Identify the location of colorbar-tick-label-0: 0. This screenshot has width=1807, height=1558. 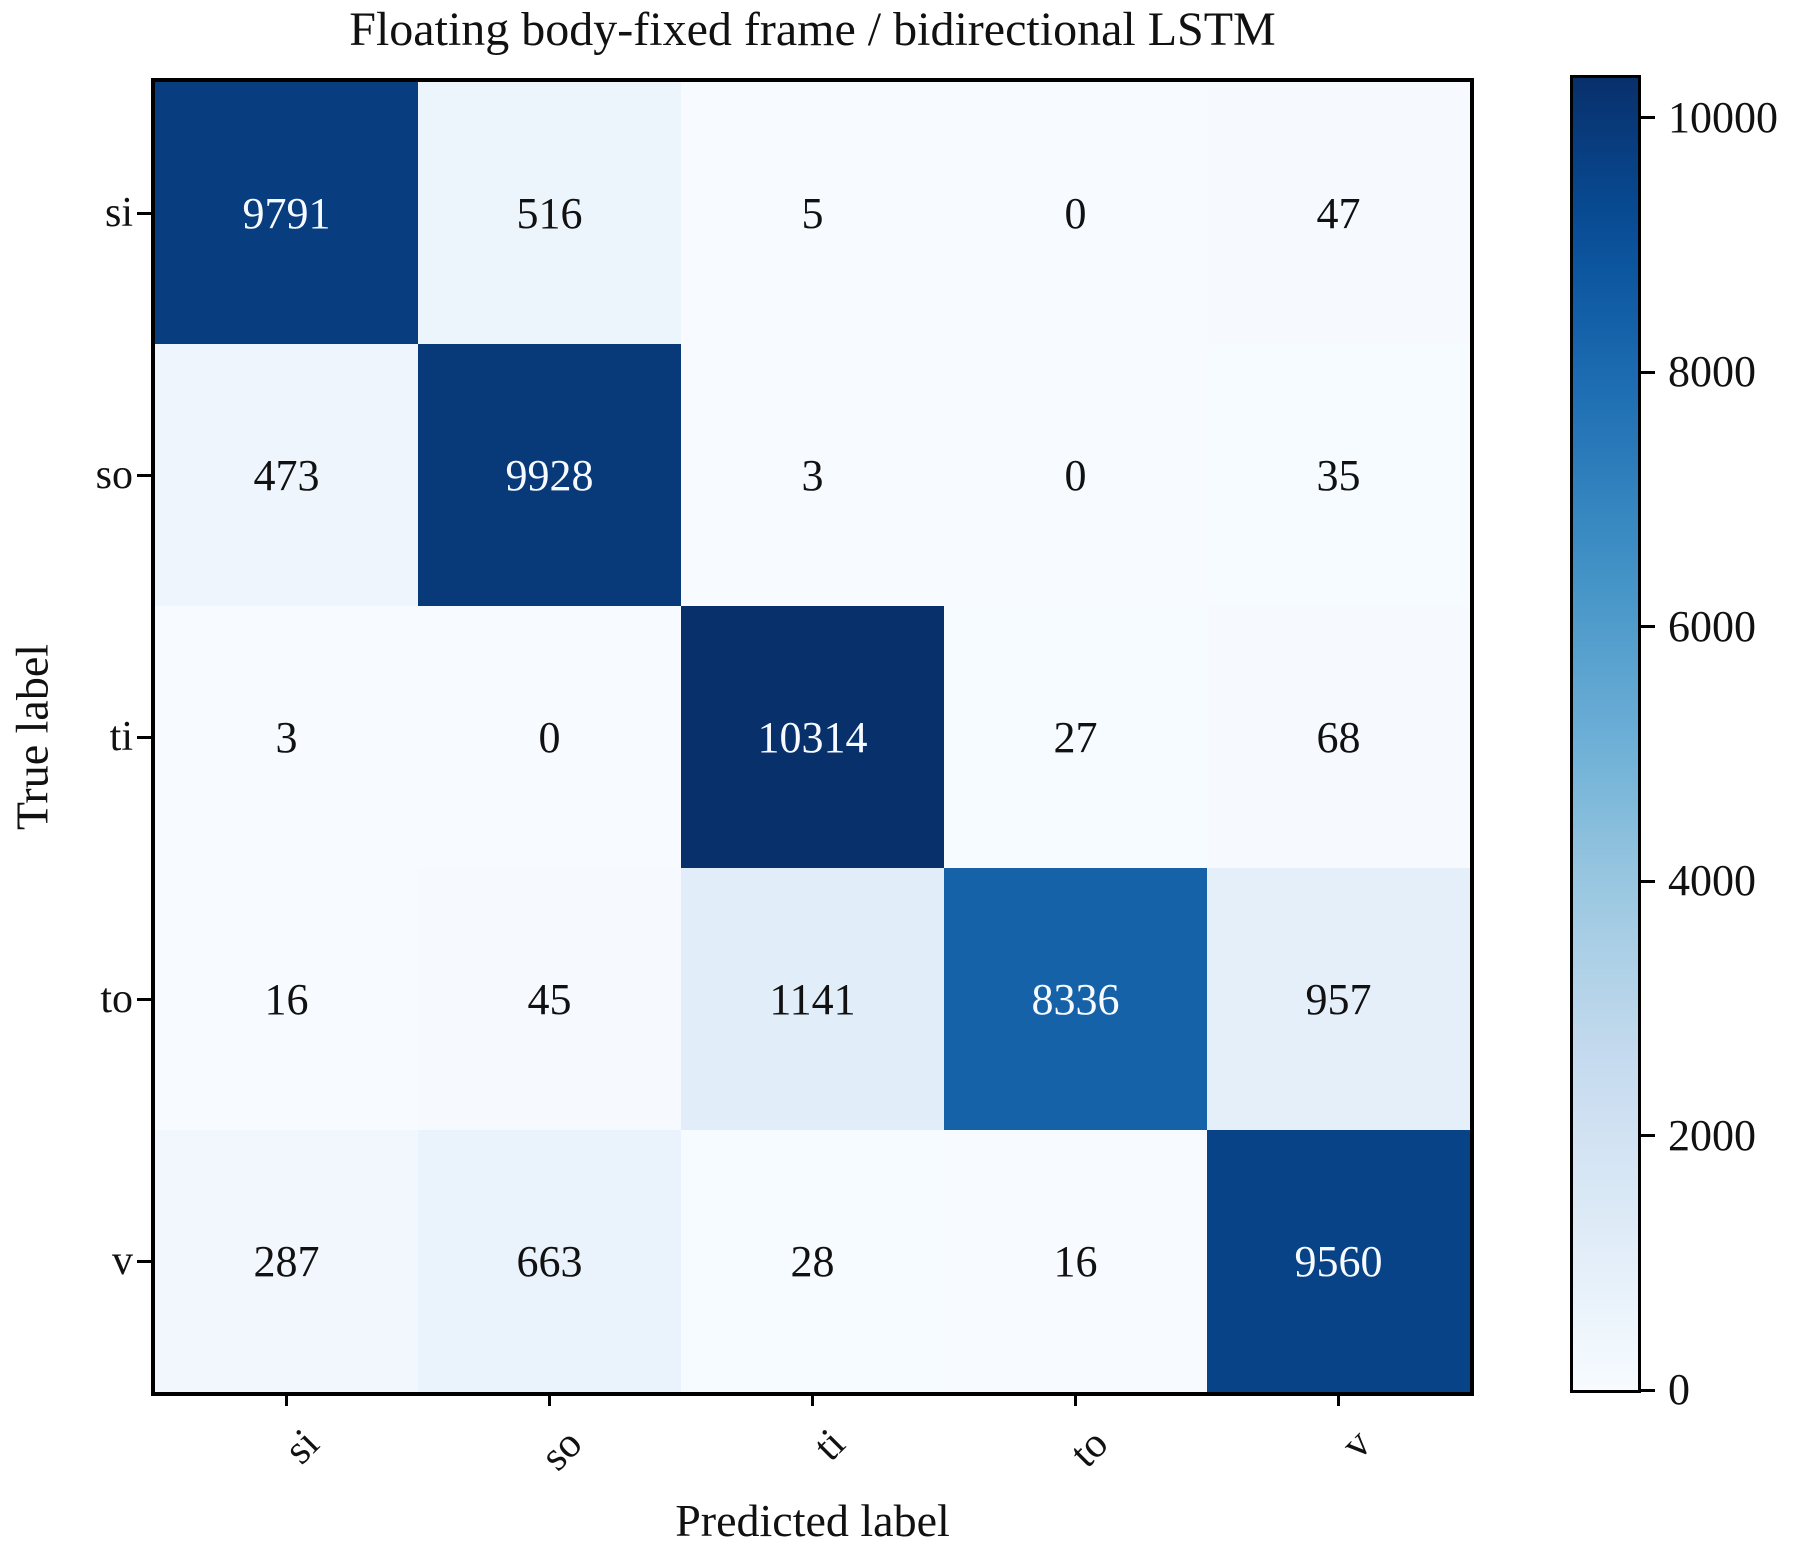
(1679, 1389).